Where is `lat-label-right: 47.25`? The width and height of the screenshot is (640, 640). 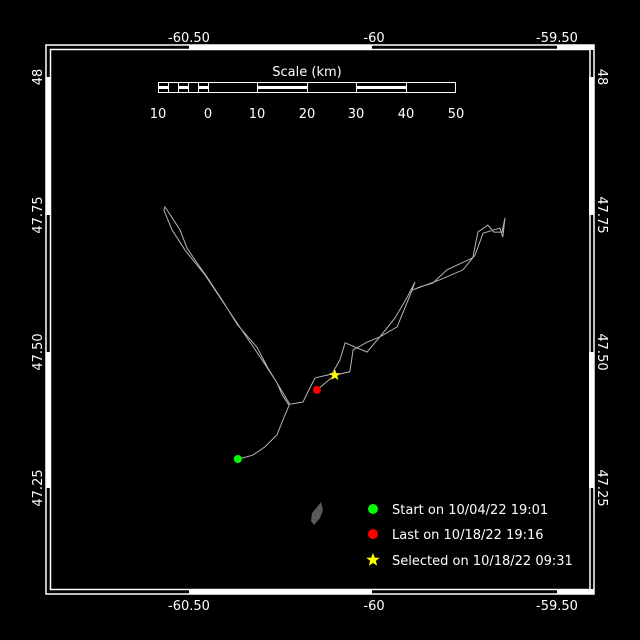
lat-label-right: 47.25 is located at coordinates (601, 487).